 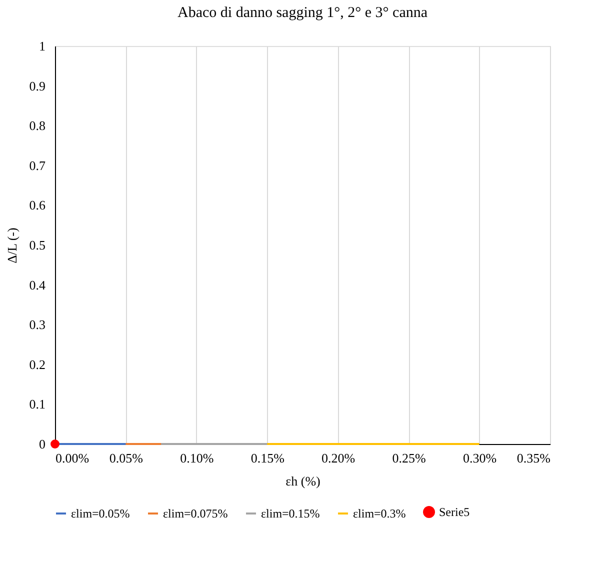 I want to click on chart-title: Abaco di danno sagging 1°, 2° e 3° canna, so click(x=302, y=13).